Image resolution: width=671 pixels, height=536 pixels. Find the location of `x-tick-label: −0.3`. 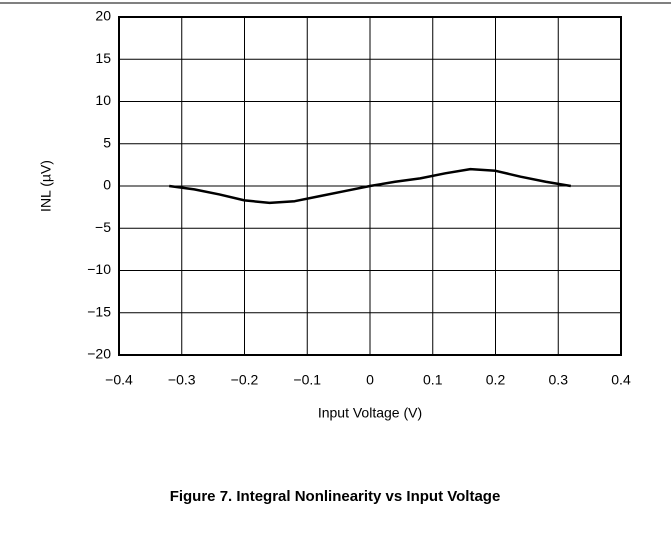

x-tick-label: −0.3 is located at coordinates (182, 380).